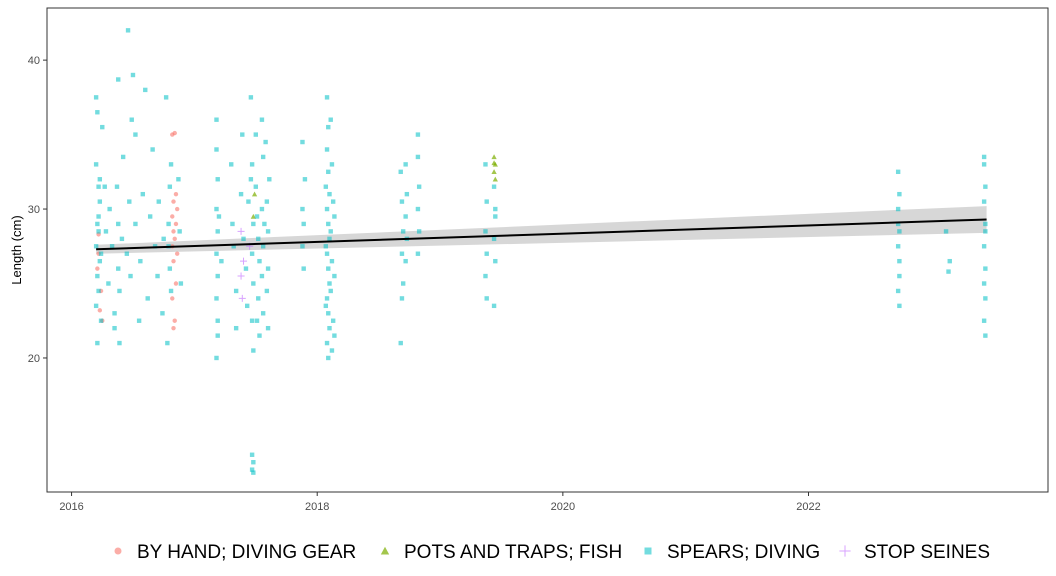 The width and height of the screenshot is (1056, 576). I want to click on trend-line, so click(541, 234).